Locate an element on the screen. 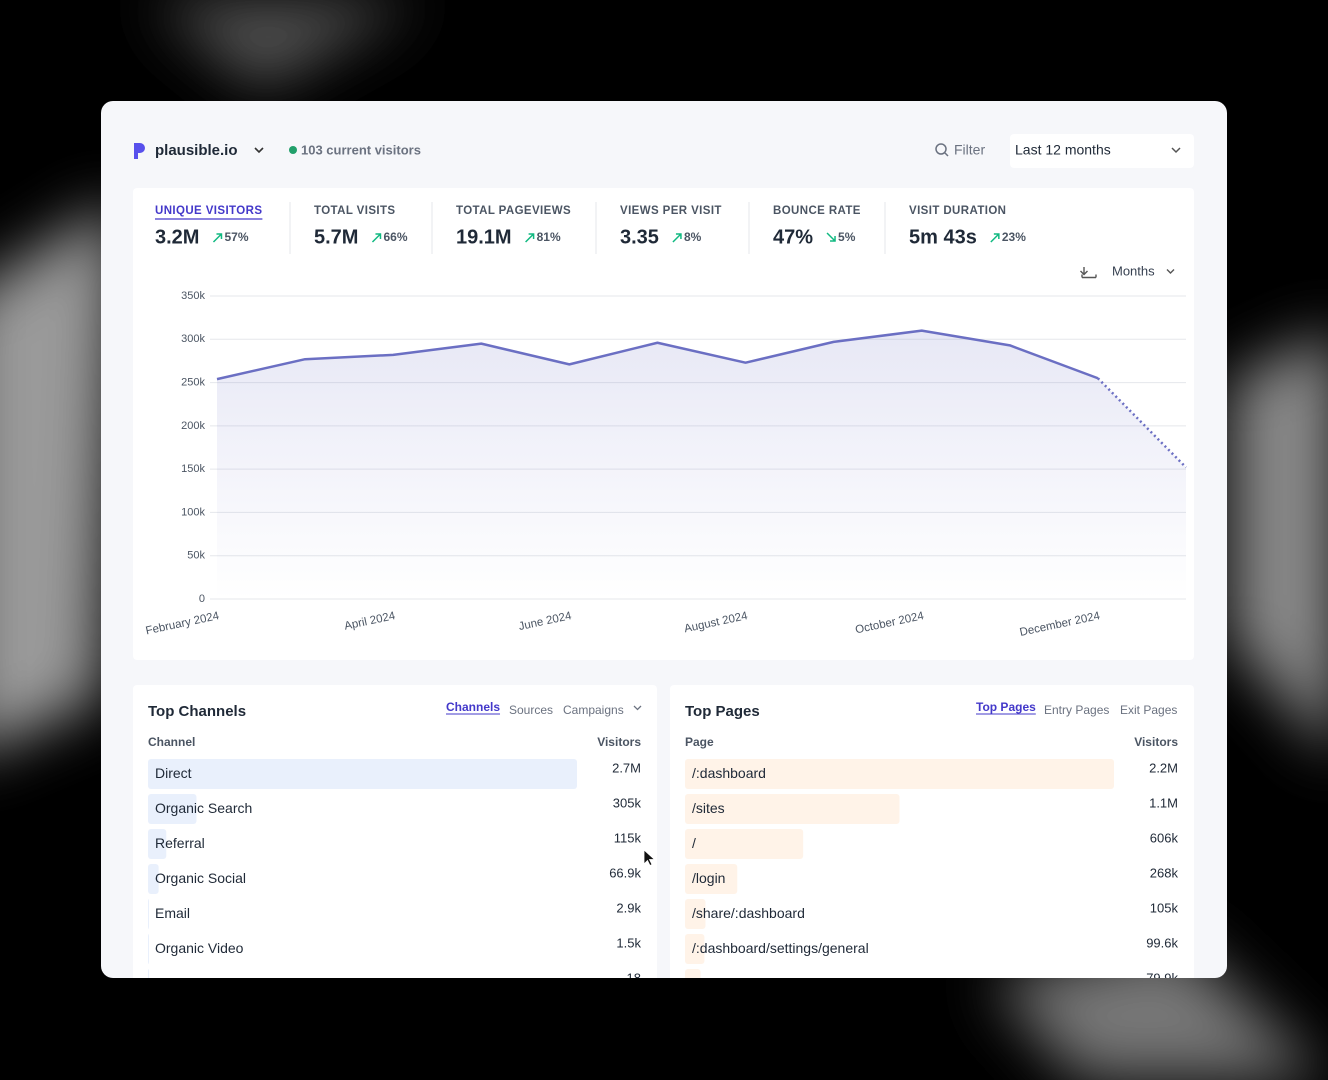  row-name: Email is located at coordinates (172, 913).